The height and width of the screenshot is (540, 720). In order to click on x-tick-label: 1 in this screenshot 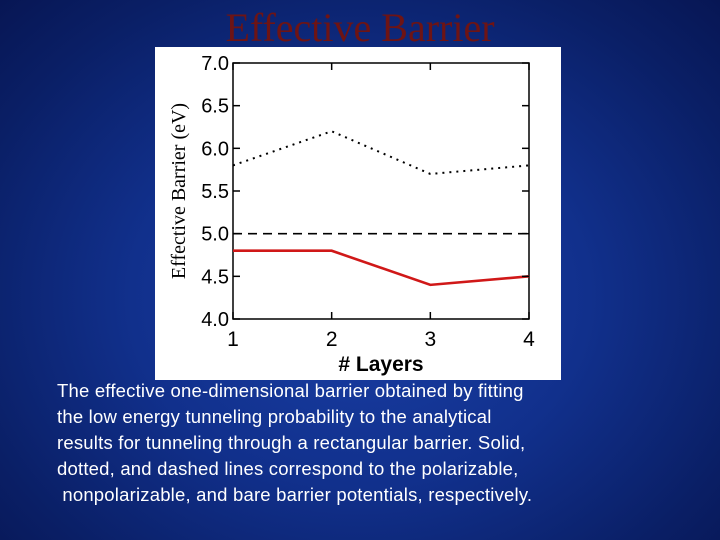, I will do `click(233, 339)`.